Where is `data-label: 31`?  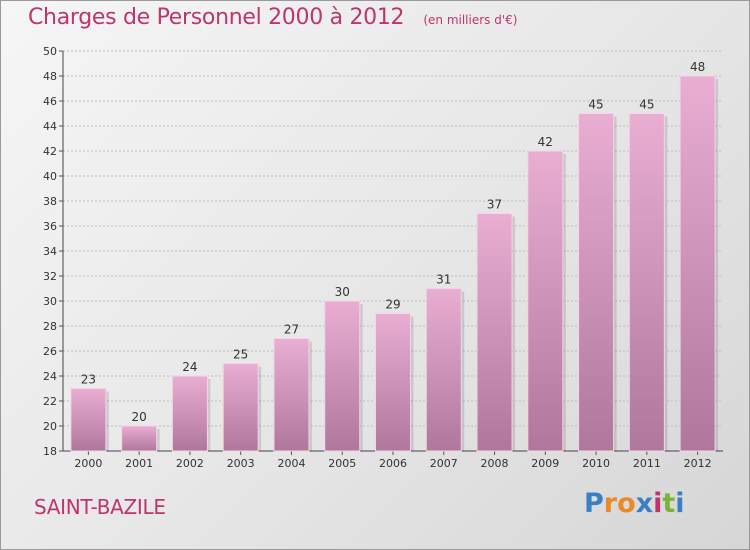 data-label: 31 is located at coordinates (443, 280).